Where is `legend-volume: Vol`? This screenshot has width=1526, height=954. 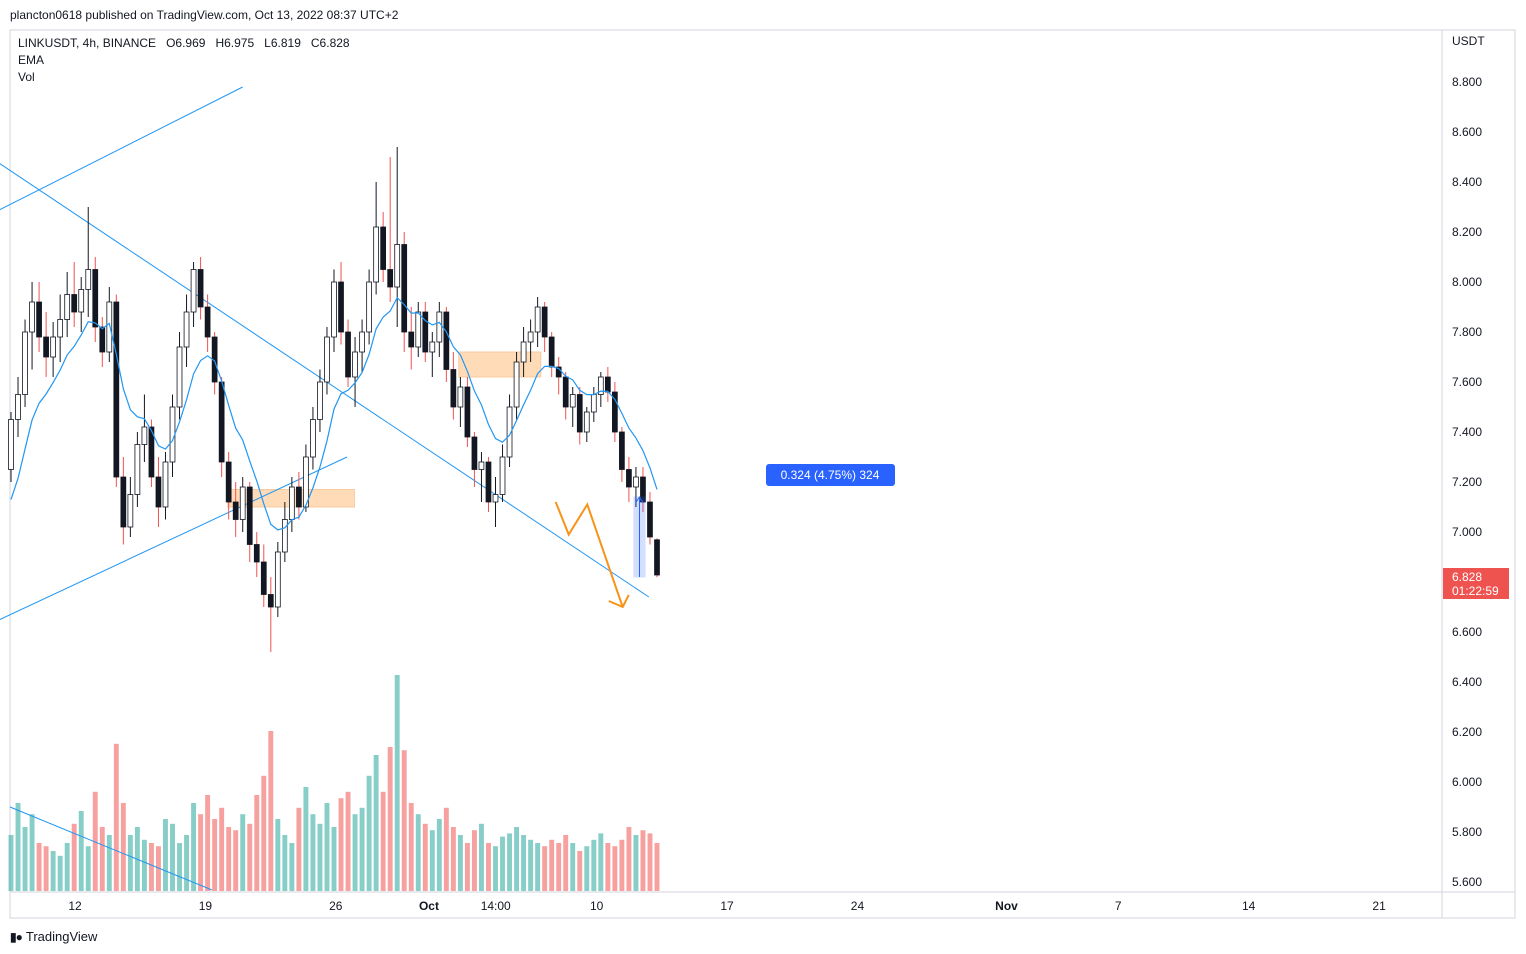 legend-volume: Vol is located at coordinates (26, 77).